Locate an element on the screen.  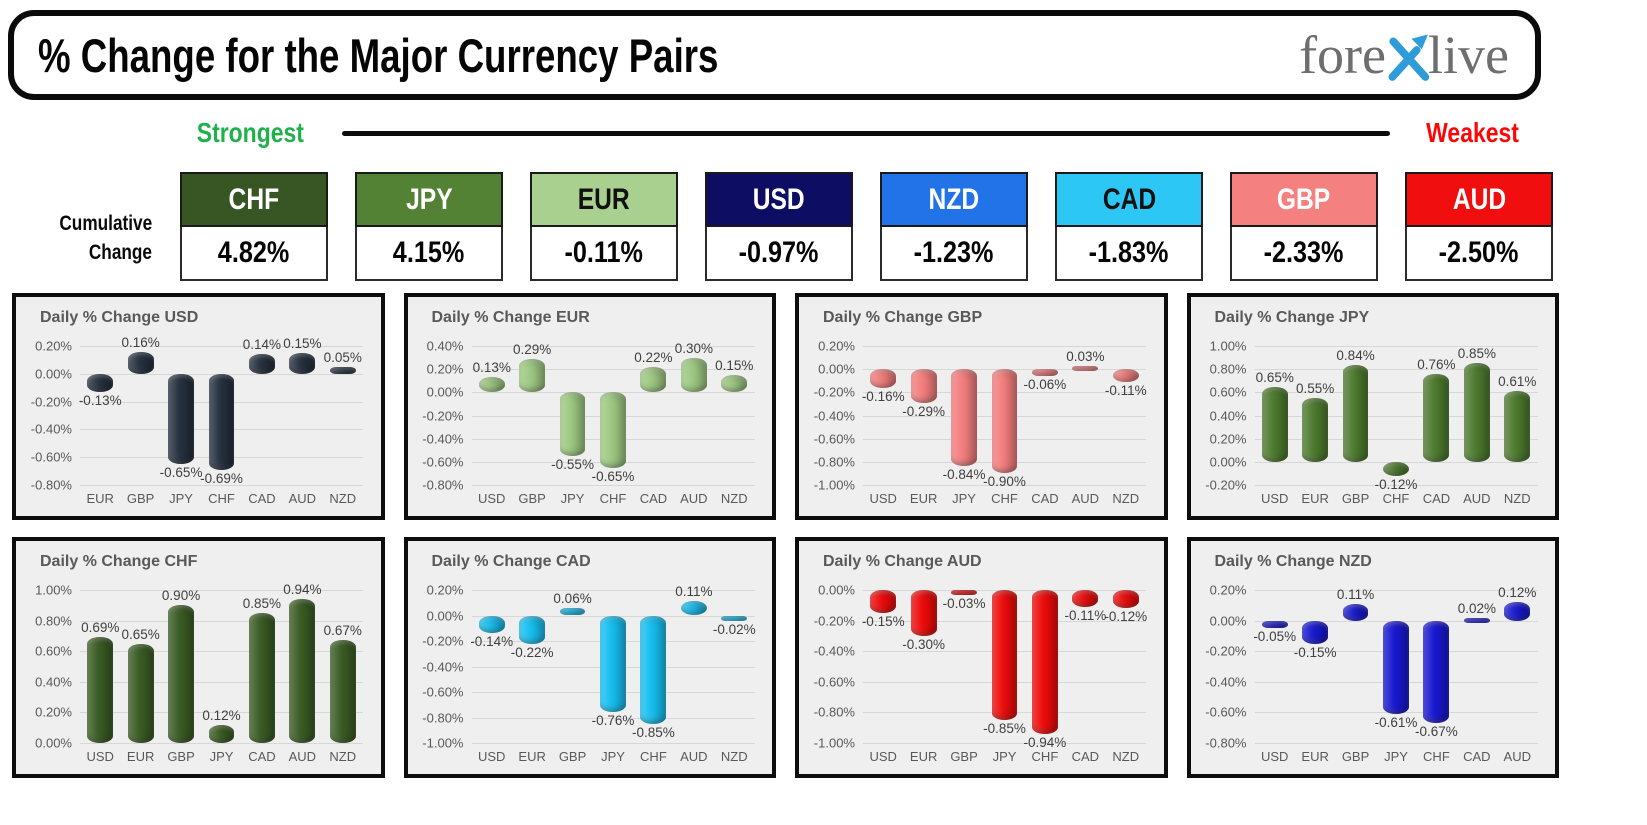
bar-value-label: -0.15% is located at coordinates (1315, 652).